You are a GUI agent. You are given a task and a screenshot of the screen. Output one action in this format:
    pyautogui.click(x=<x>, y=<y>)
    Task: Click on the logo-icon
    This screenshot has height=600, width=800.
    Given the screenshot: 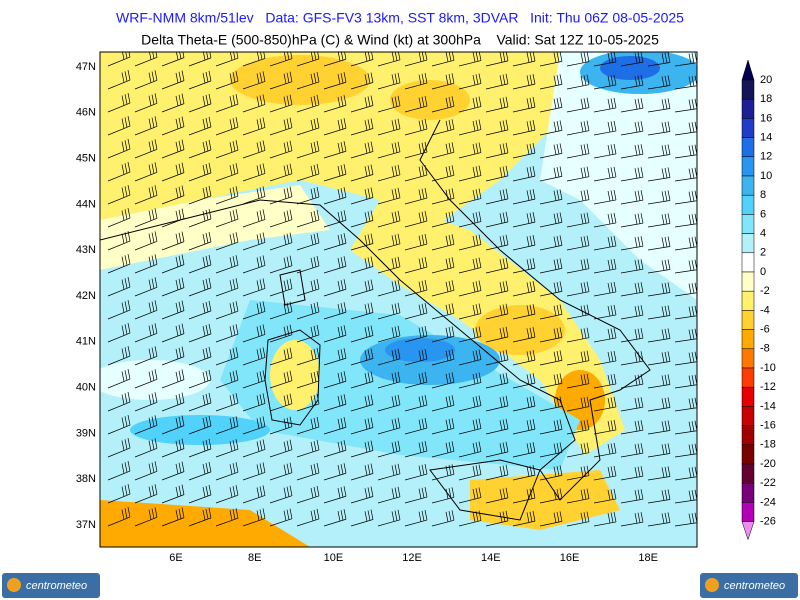 What is the action you would take?
    pyautogui.click(x=14, y=585)
    